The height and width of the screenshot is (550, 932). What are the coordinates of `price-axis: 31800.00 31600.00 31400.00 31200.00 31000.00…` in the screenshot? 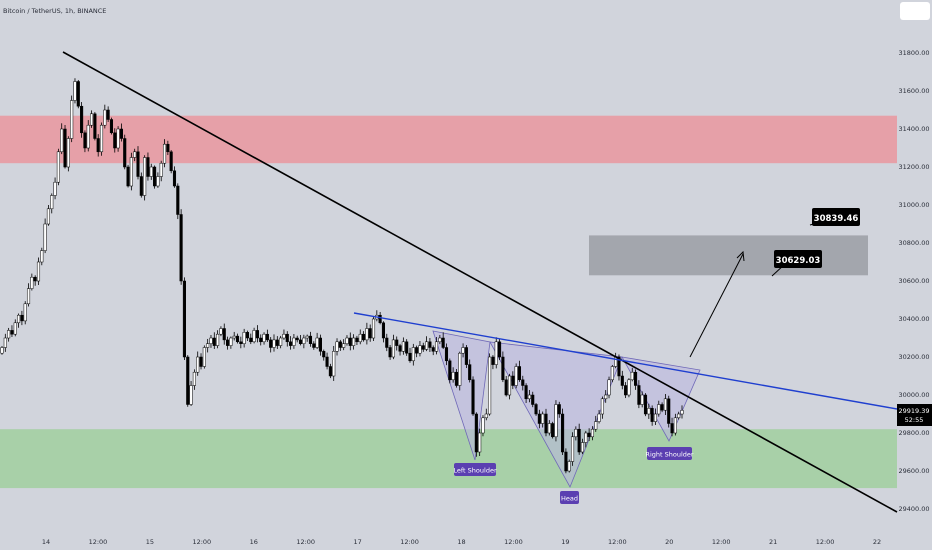 It's located at (913, 281).